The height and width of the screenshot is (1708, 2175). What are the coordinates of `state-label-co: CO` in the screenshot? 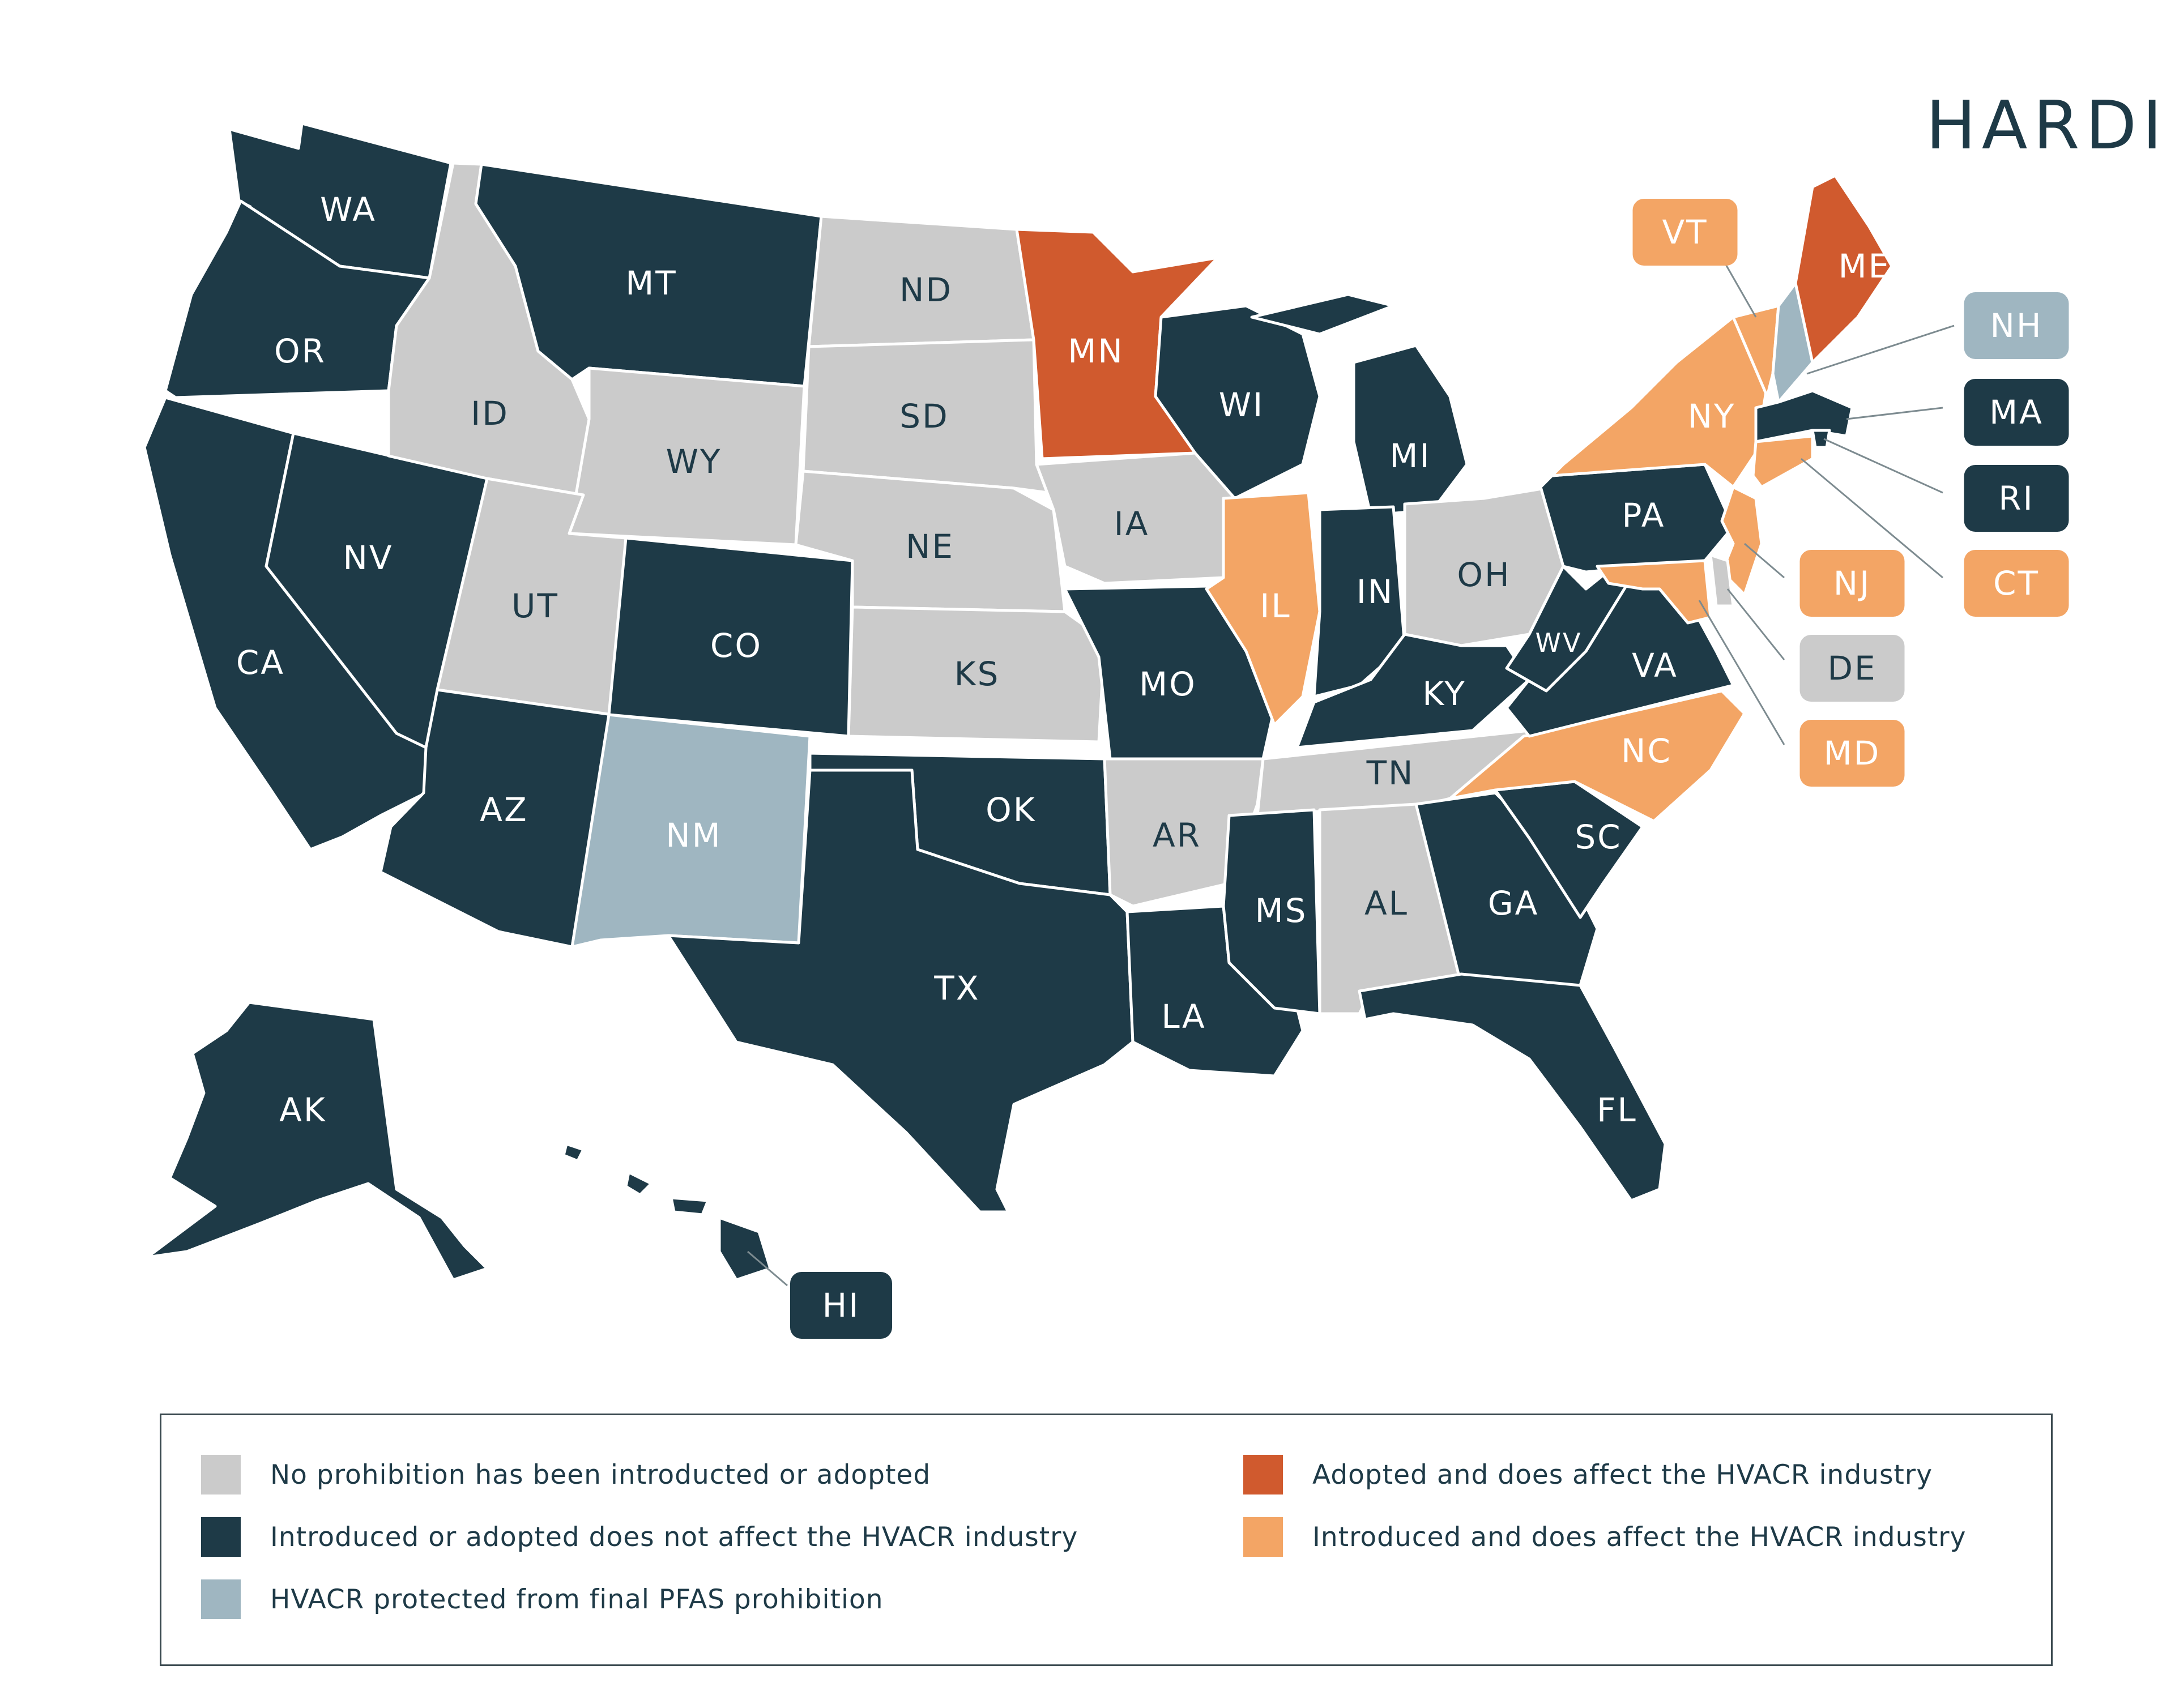 It's located at (736, 645).